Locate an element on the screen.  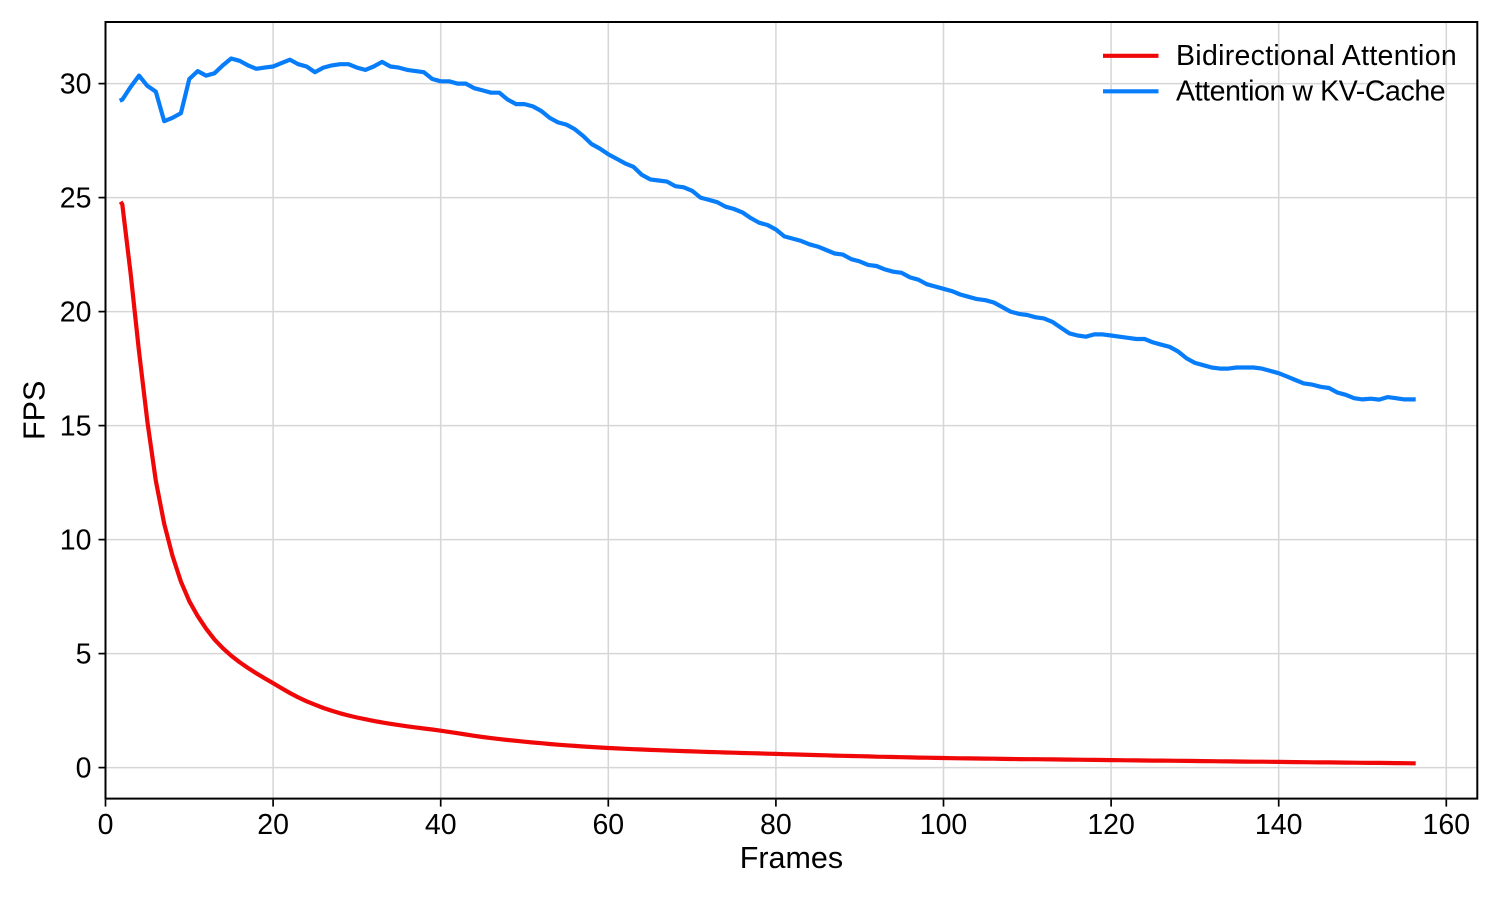
svg-text: 25 is located at coordinates (76, 198).